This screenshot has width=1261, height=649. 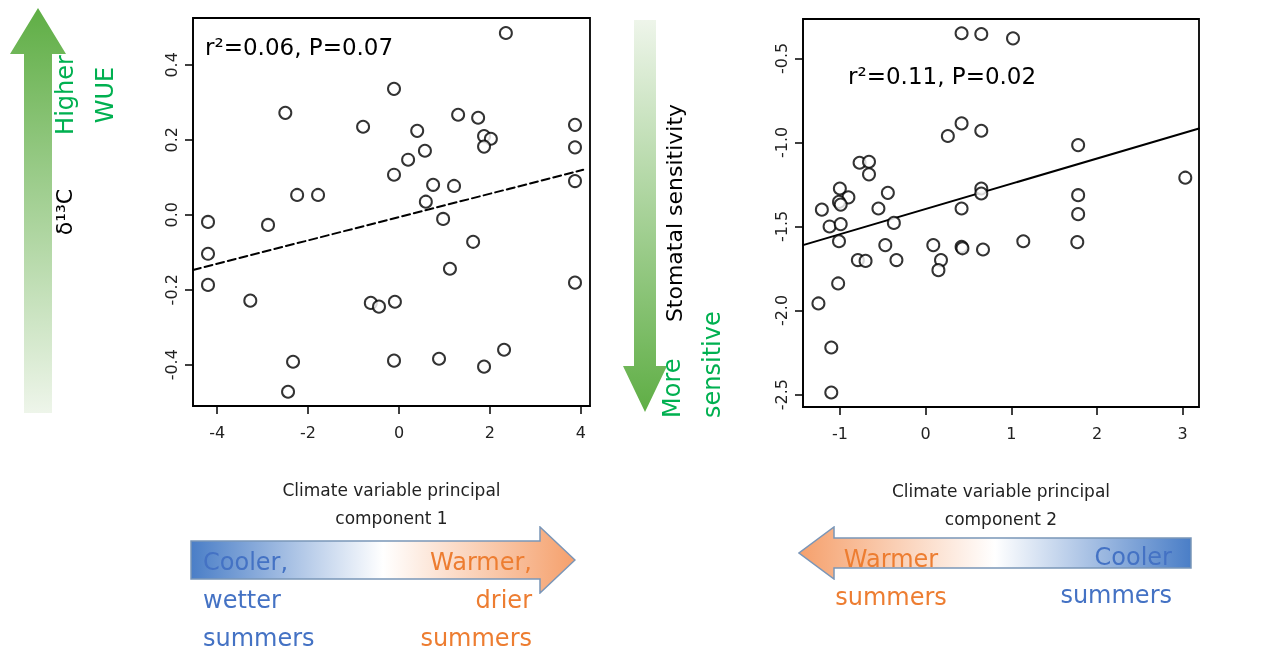 I want to click on y-tick-label: 0.2, so click(x=171, y=140).